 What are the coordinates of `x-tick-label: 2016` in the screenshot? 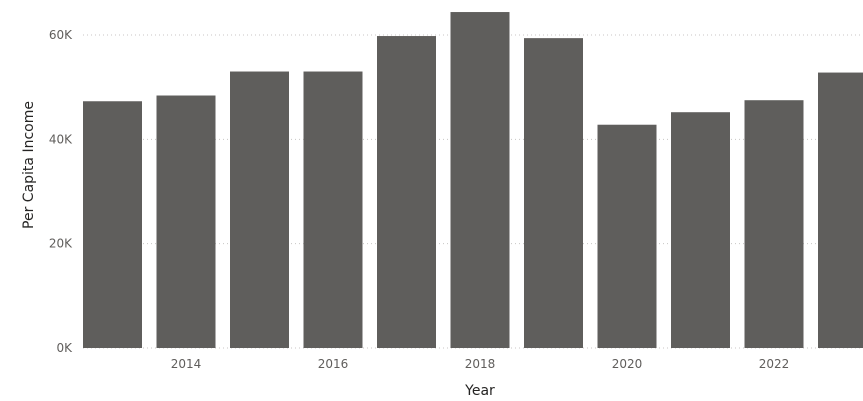 It's located at (333, 364).